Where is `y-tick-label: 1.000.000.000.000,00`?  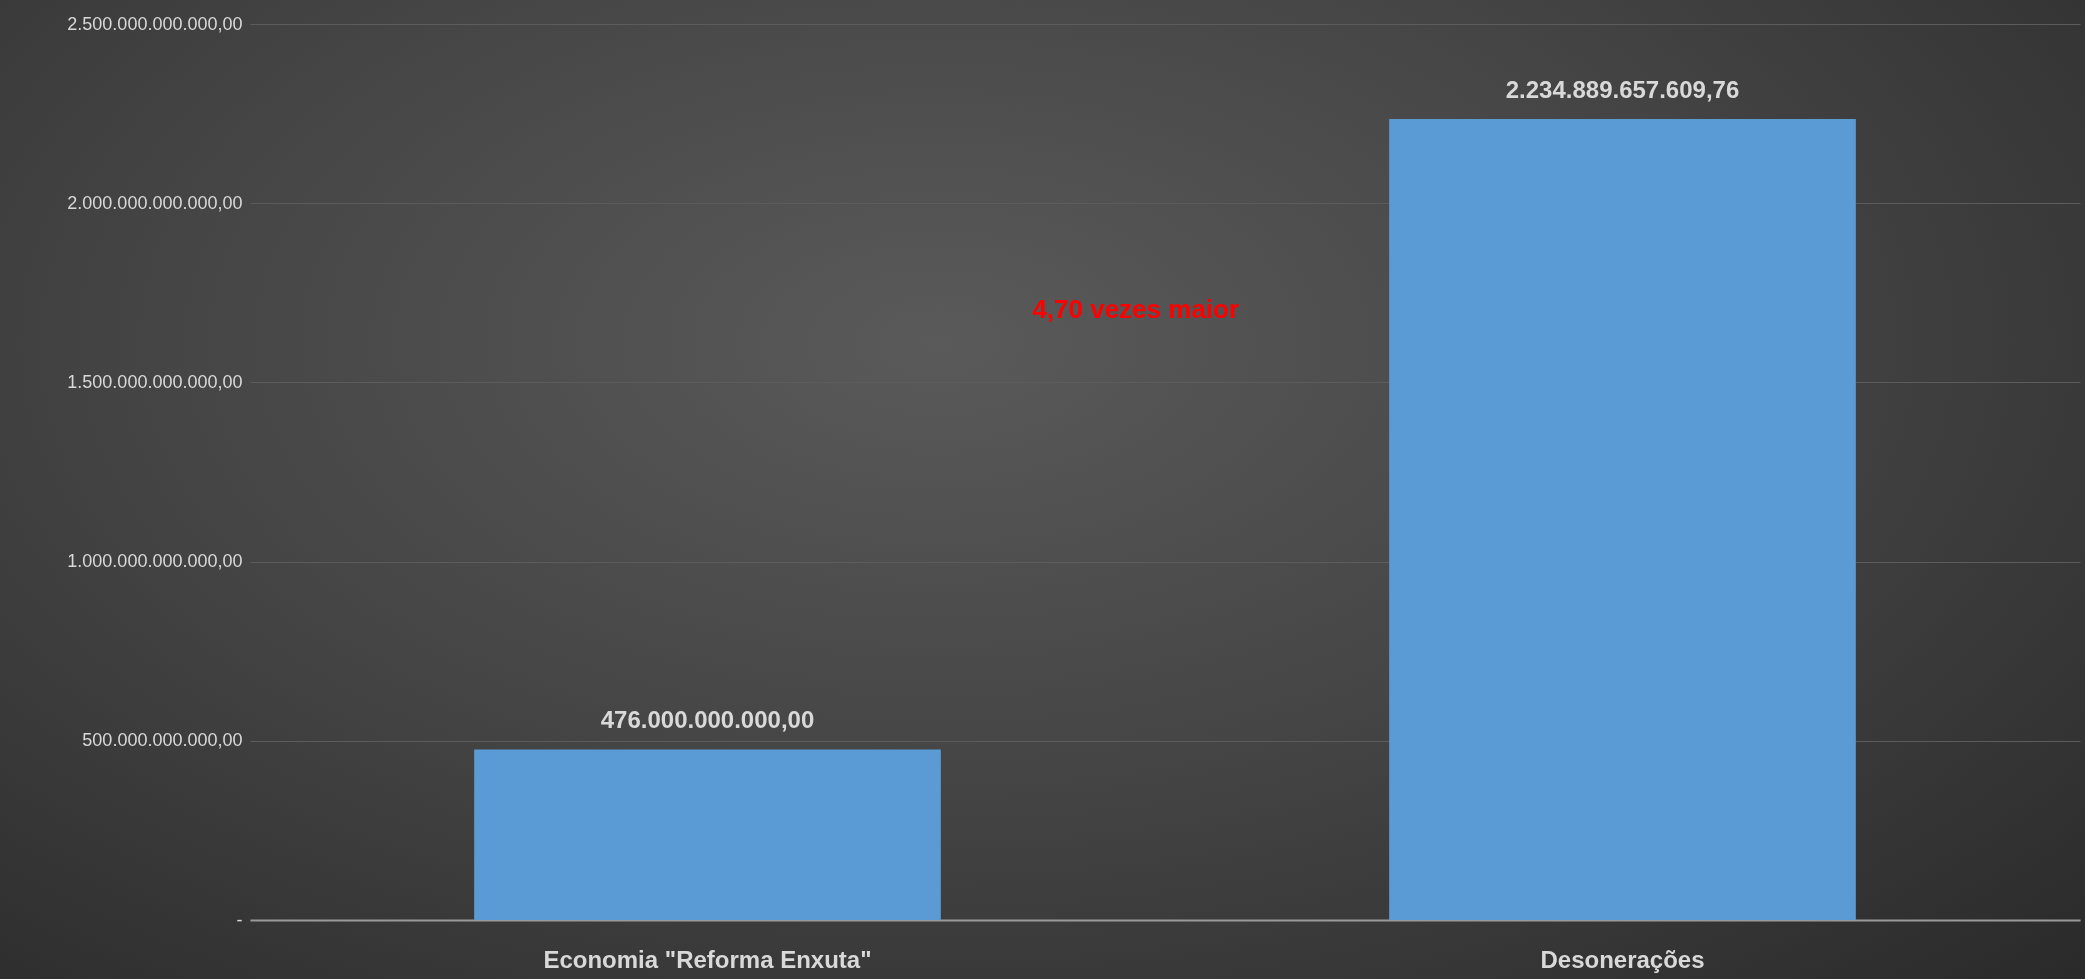
y-tick-label: 1.000.000.000.000,00 is located at coordinates (155, 561).